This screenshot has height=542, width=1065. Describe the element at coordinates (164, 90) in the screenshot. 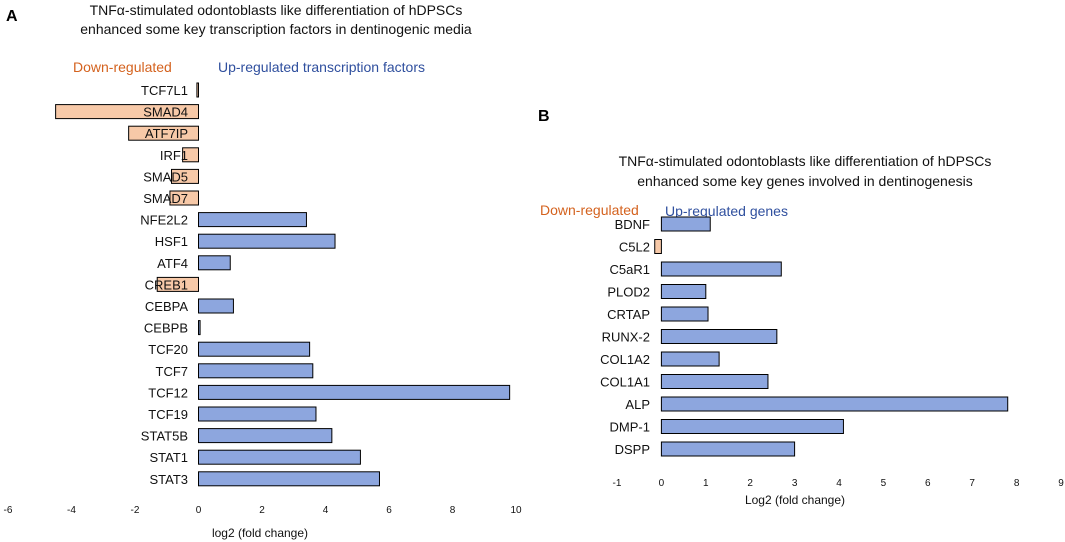

I see `panel-a-category-label: TCF7L1` at that location.